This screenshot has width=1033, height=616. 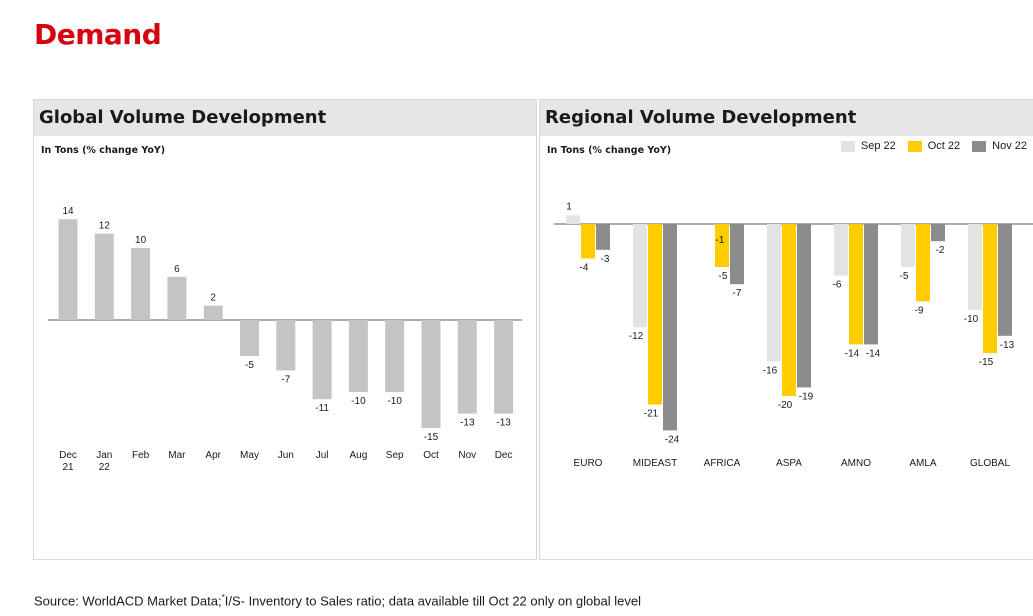 What do you see at coordinates (871, 284) in the screenshot?
I see `bar-amno-s2` at bounding box center [871, 284].